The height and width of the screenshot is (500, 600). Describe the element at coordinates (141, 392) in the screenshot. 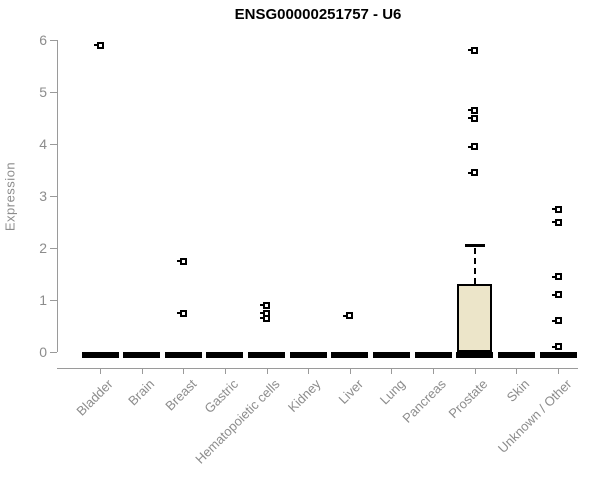

I see `x-tick-label: Brain` at that location.